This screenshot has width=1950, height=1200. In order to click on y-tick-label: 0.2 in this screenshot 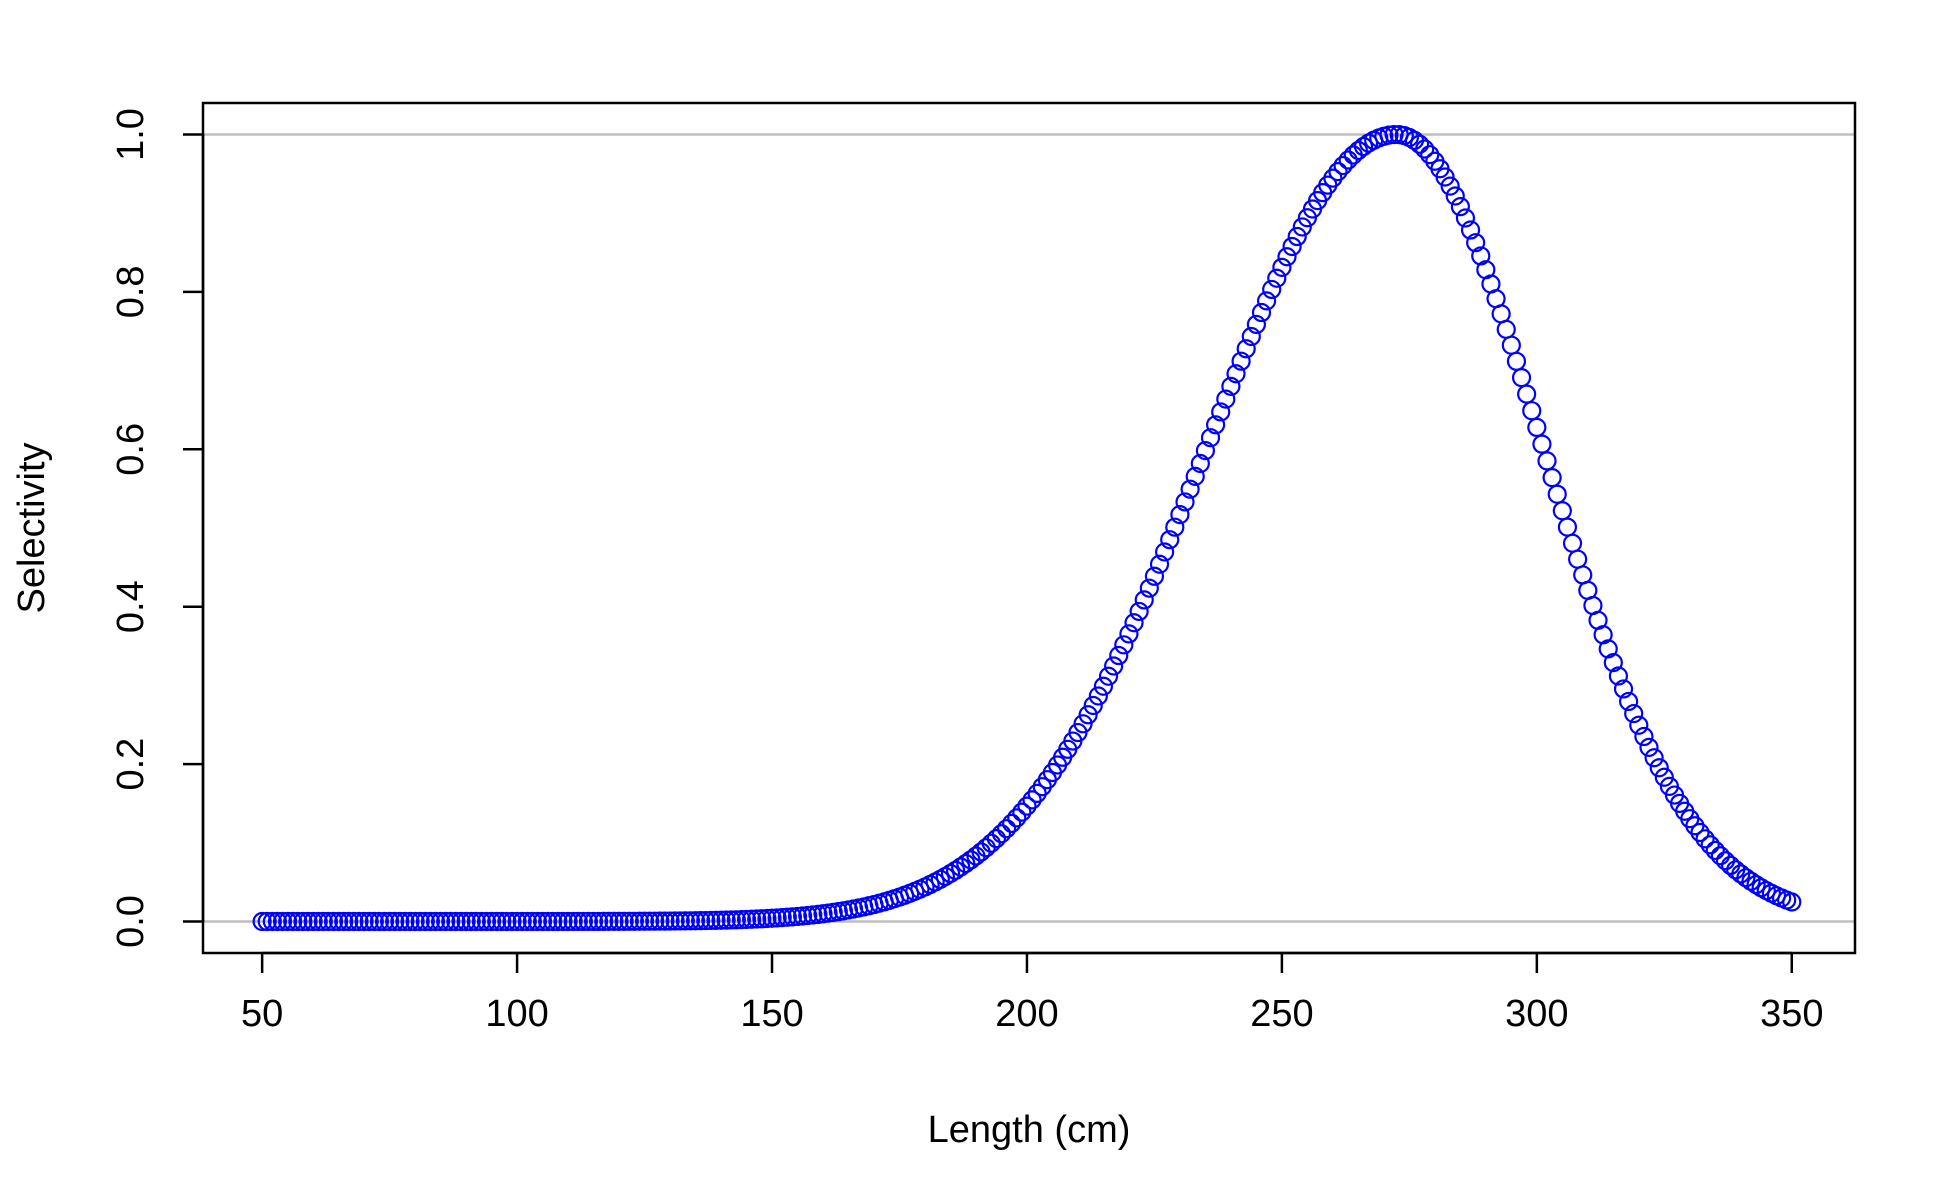, I will do `click(131, 764)`.